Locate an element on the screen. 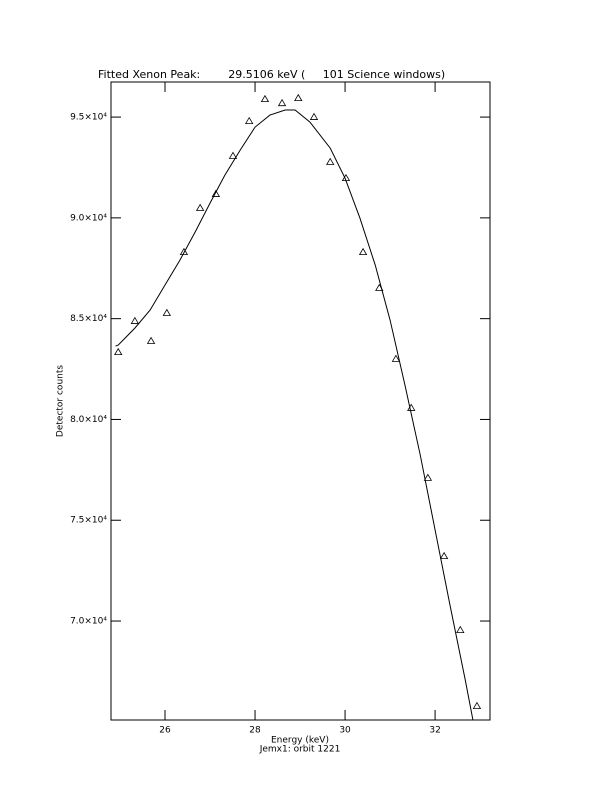  x-tick-label: 32 is located at coordinates (434, 731).